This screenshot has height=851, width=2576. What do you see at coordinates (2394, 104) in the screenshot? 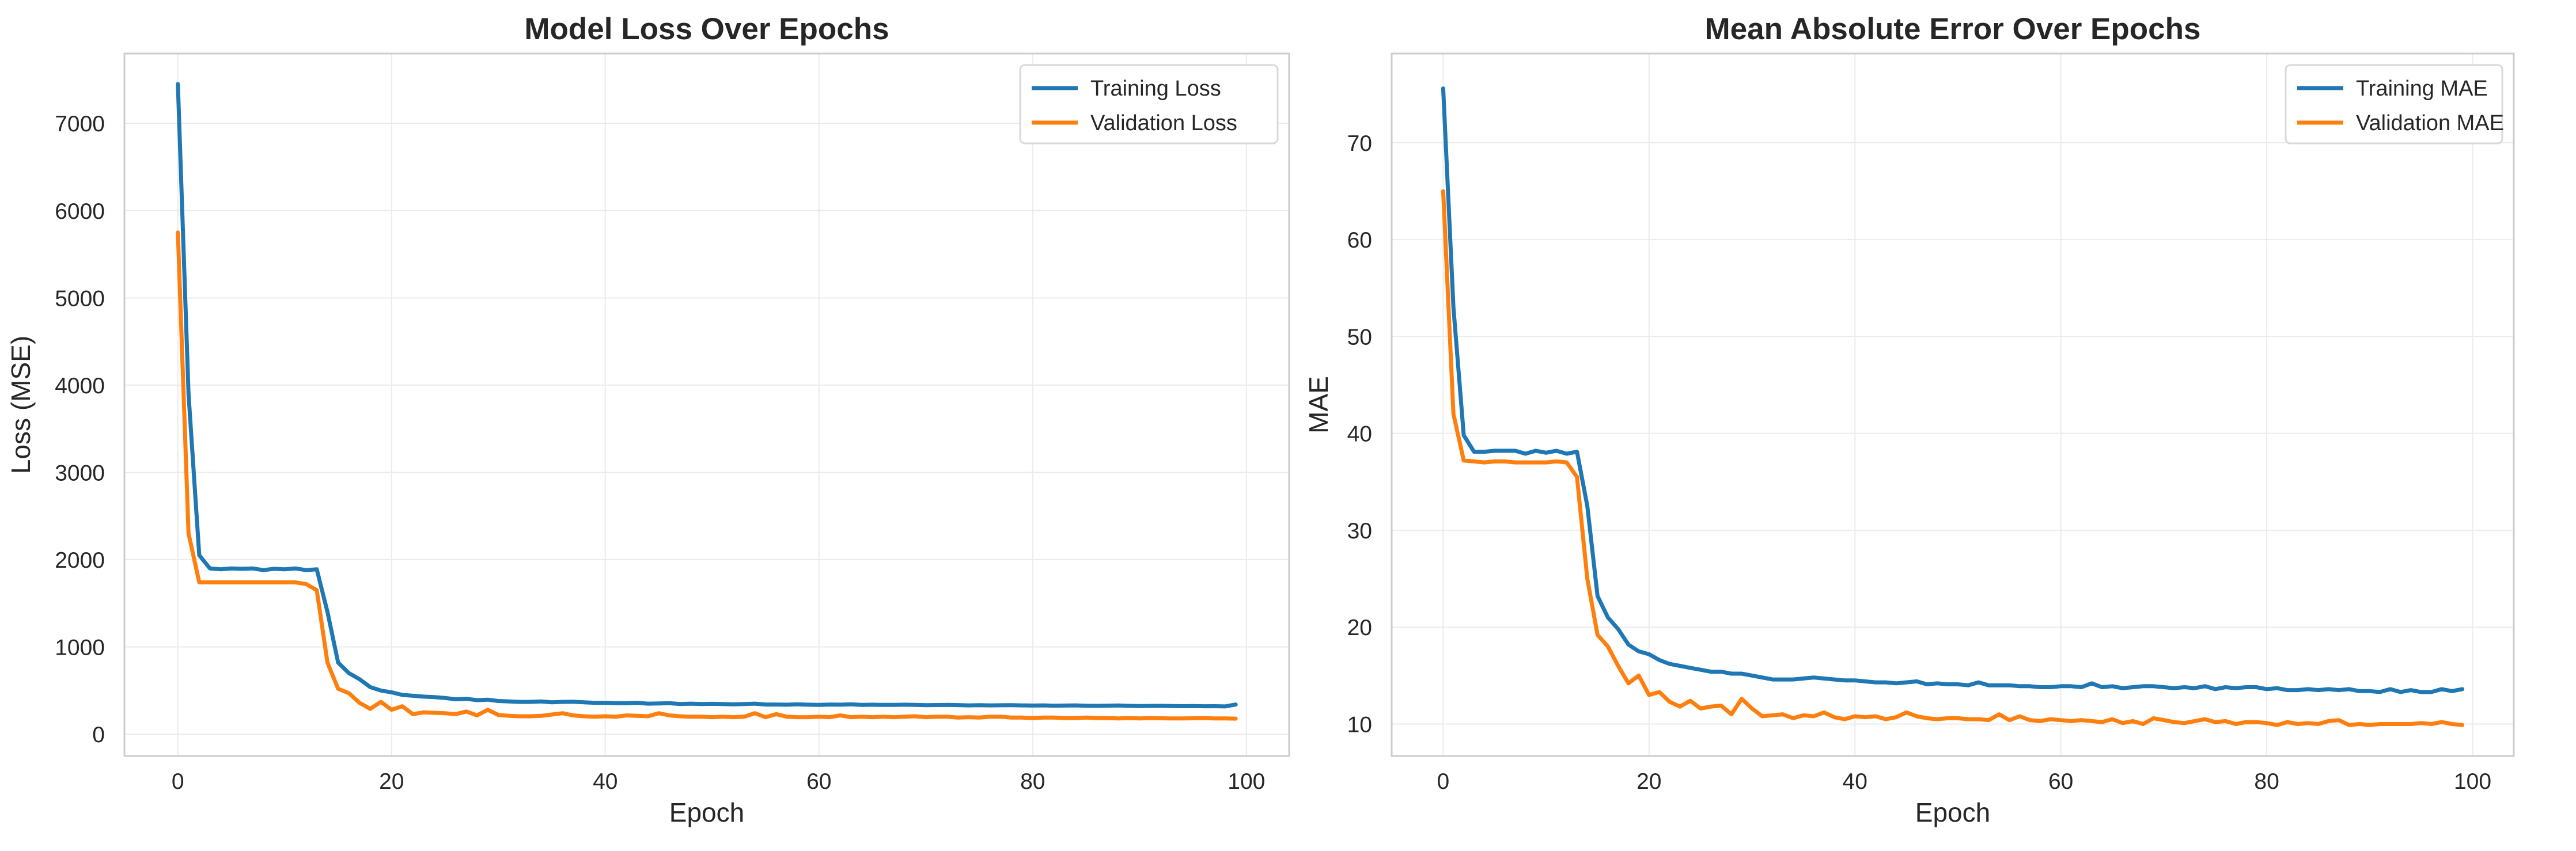
I see `legend: Training MAE Validation MAE` at bounding box center [2394, 104].